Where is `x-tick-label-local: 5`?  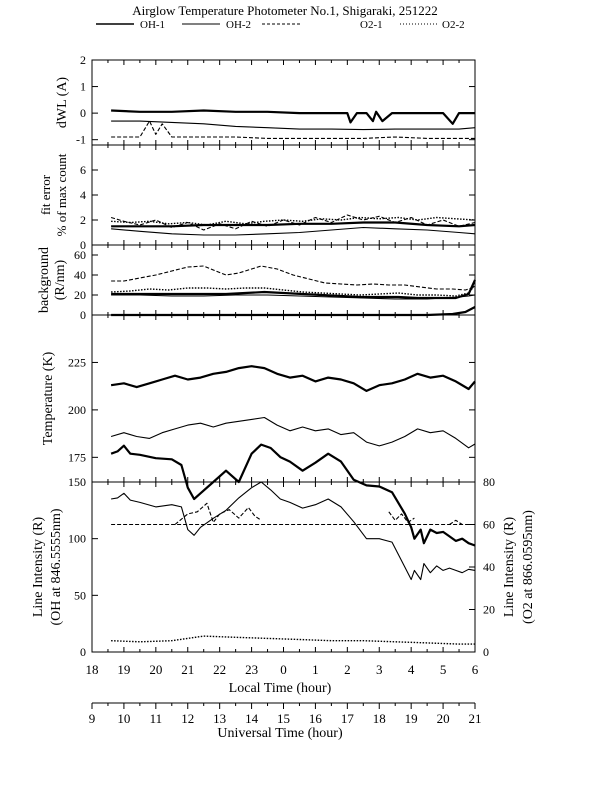 x-tick-label-local: 5 is located at coordinates (443, 669).